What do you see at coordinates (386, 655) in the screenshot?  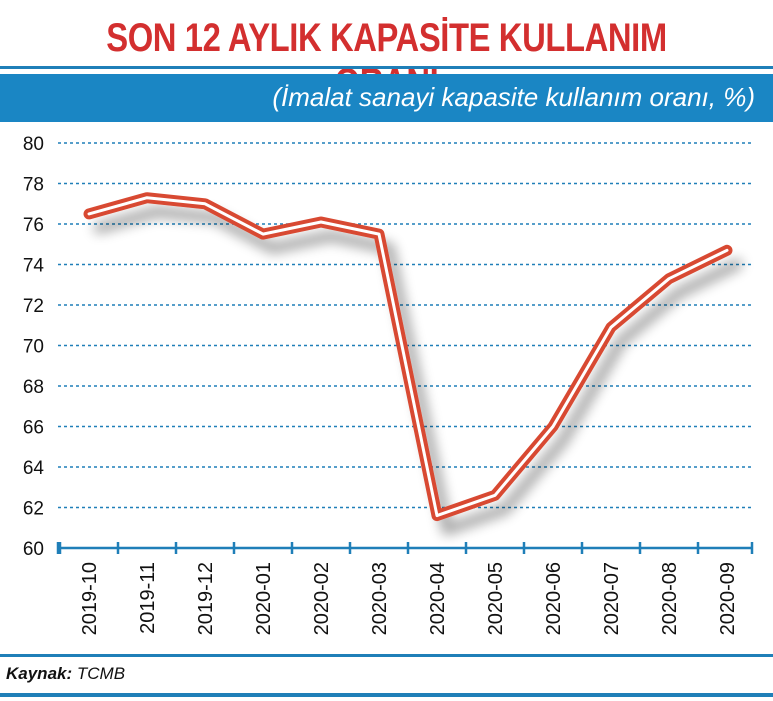 I see `footer-divider-top` at bounding box center [386, 655].